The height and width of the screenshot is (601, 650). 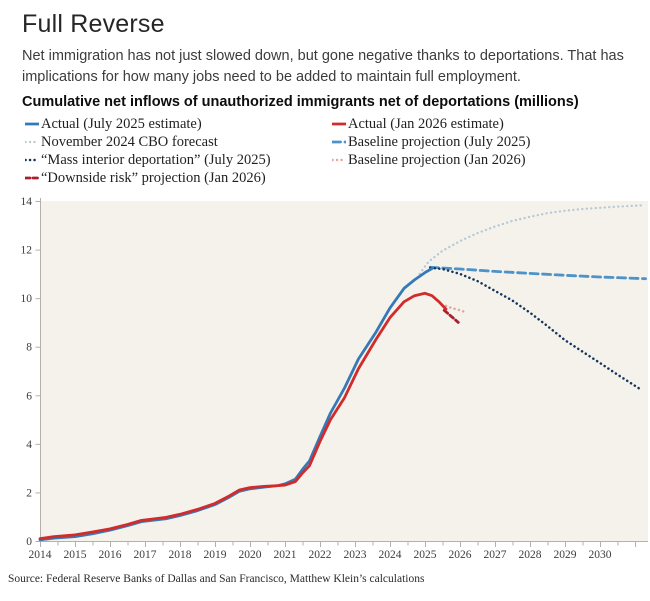 I want to click on series-line-baseline-jan2026, so click(x=454, y=308).